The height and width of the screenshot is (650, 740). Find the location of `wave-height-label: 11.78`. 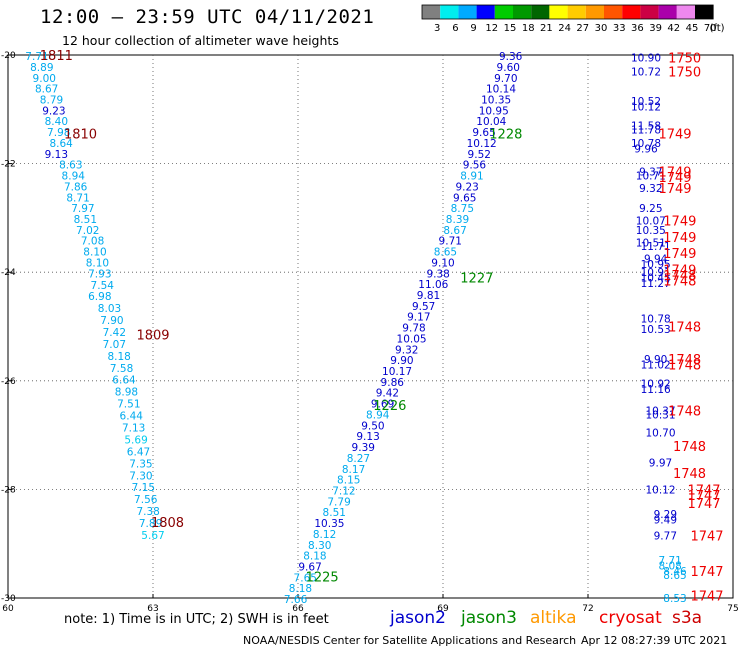

wave-height-label: 11.78 is located at coordinates (646, 130).